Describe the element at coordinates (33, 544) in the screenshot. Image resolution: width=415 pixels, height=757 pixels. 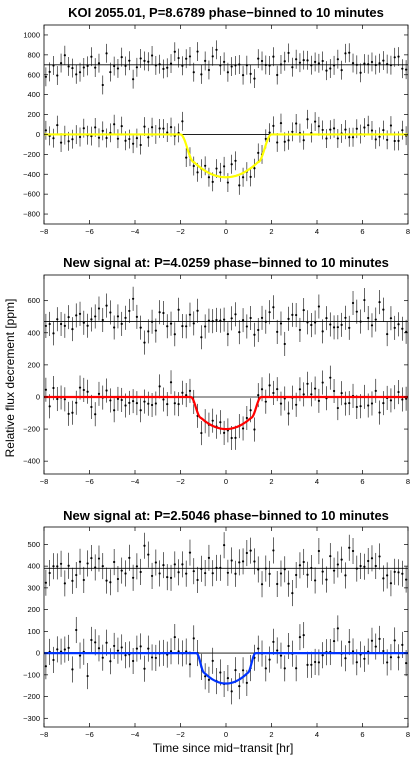
I see `y-tick-label: 500` at that location.